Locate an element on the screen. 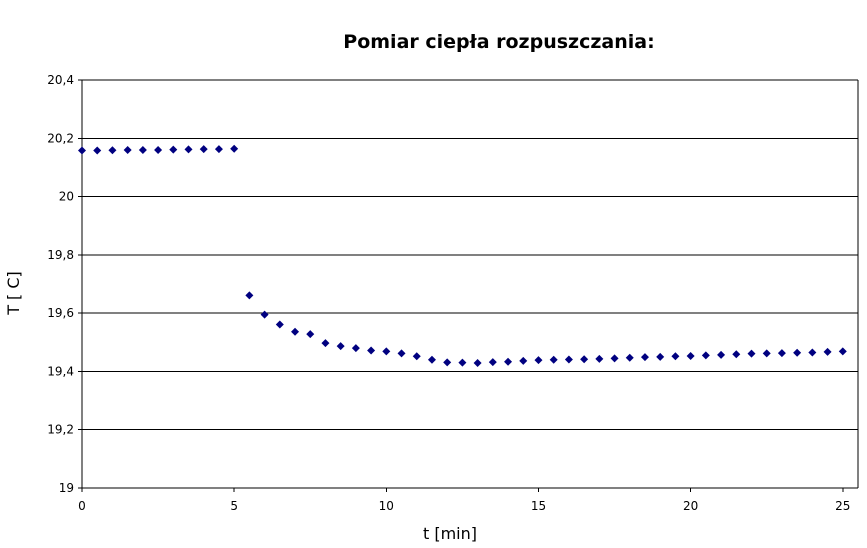  y-tick-label-1: 19,2 is located at coordinates (60, 430).